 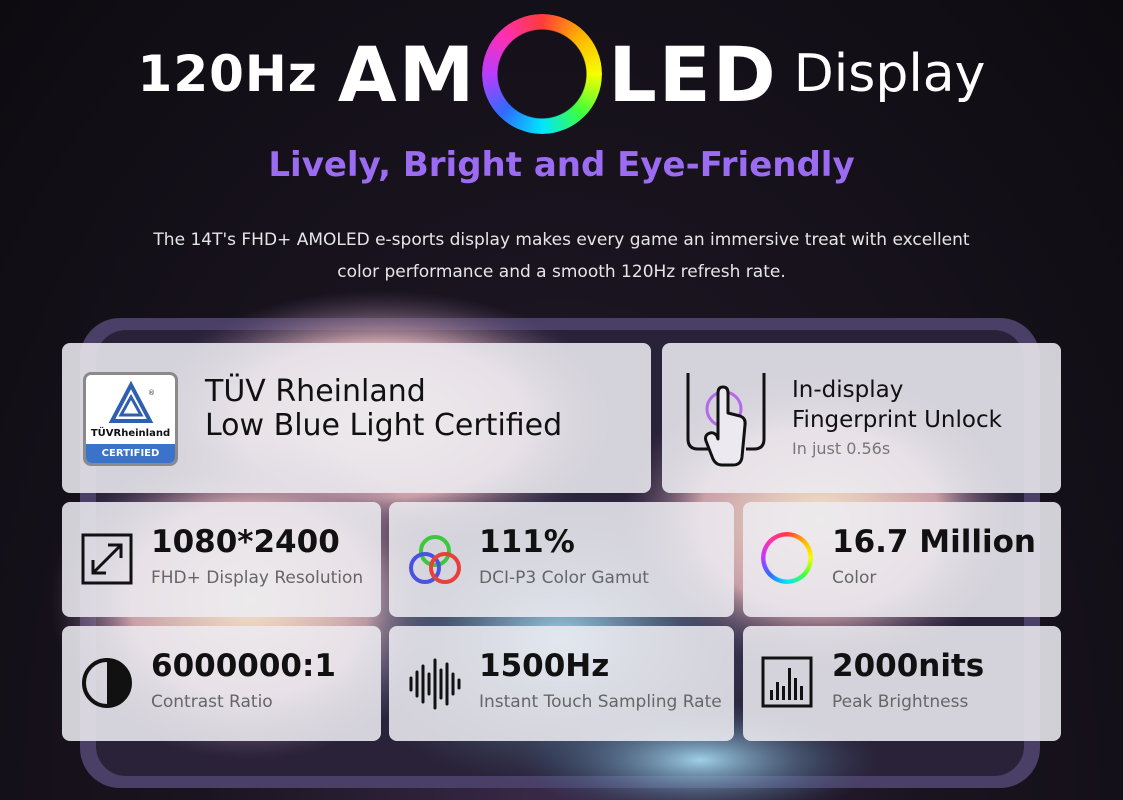 What do you see at coordinates (848, 390) in the screenshot?
I see `fingerprint-title-line1: In-display` at bounding box center [848, 390].